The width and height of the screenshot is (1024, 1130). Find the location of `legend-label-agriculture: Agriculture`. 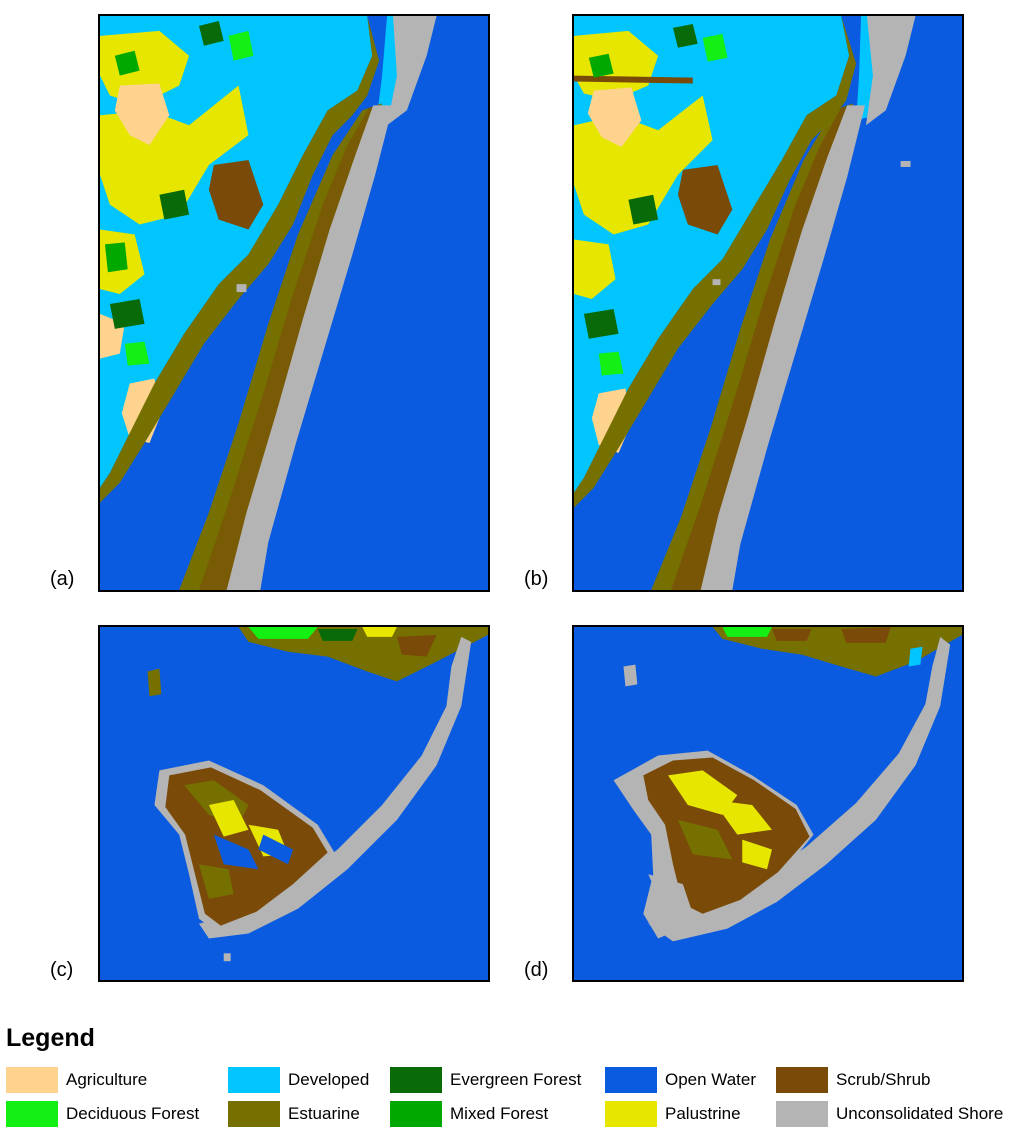

legend-label-agriculture: Agriculture is located at coordinates (107, 1079).